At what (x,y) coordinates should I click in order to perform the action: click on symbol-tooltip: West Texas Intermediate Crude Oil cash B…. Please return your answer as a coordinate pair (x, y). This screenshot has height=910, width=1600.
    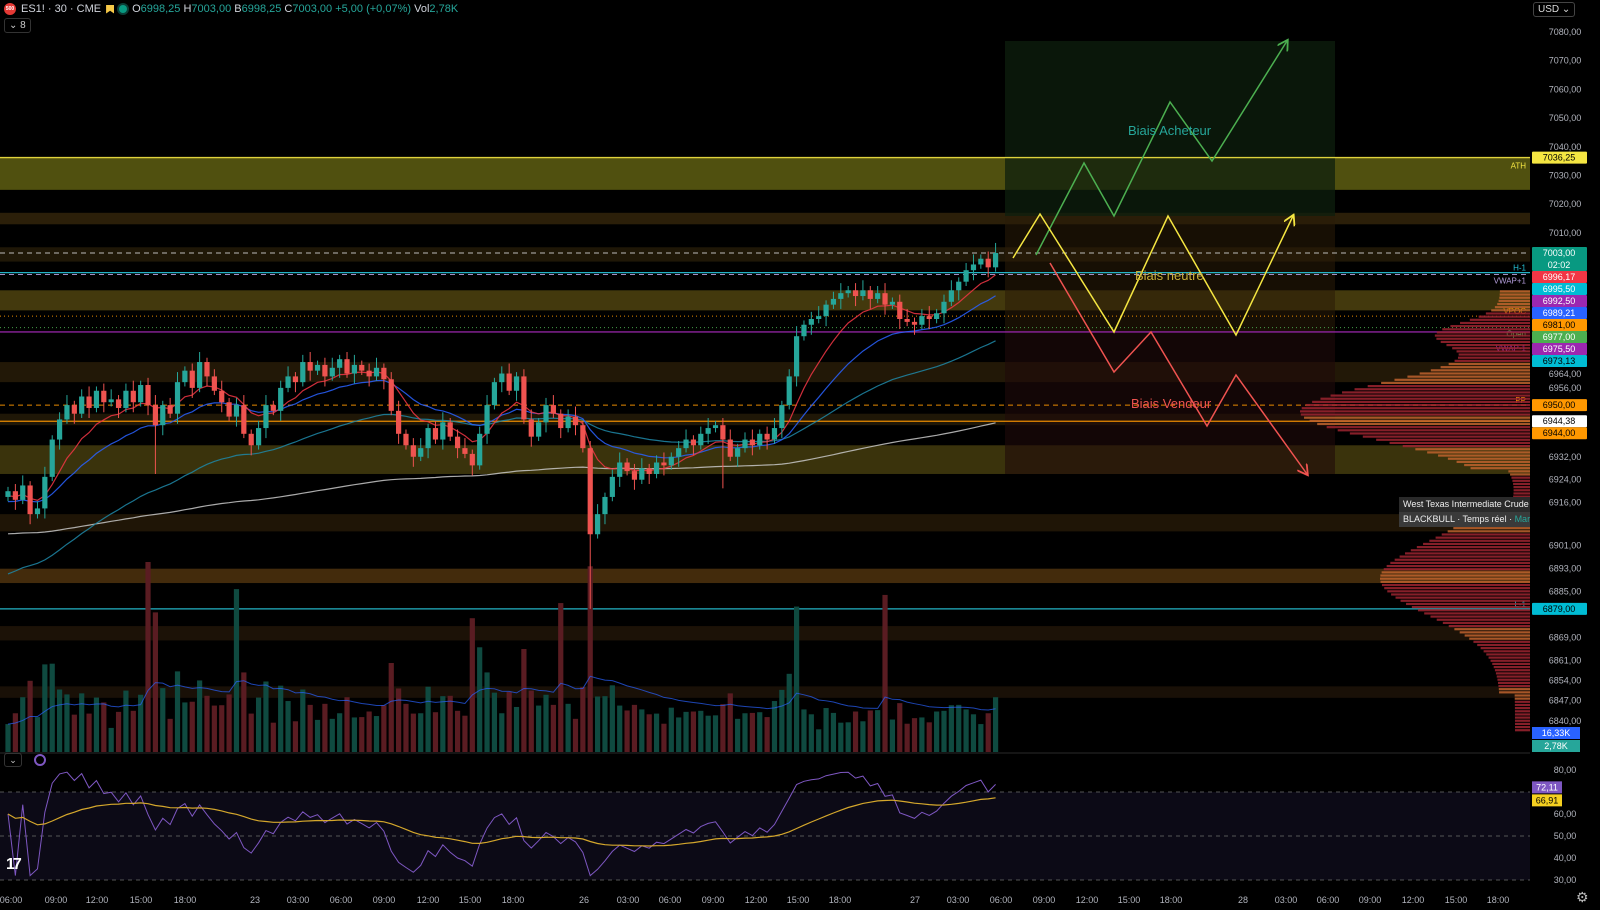
    Looking at the image, I should click on (1464, 512).